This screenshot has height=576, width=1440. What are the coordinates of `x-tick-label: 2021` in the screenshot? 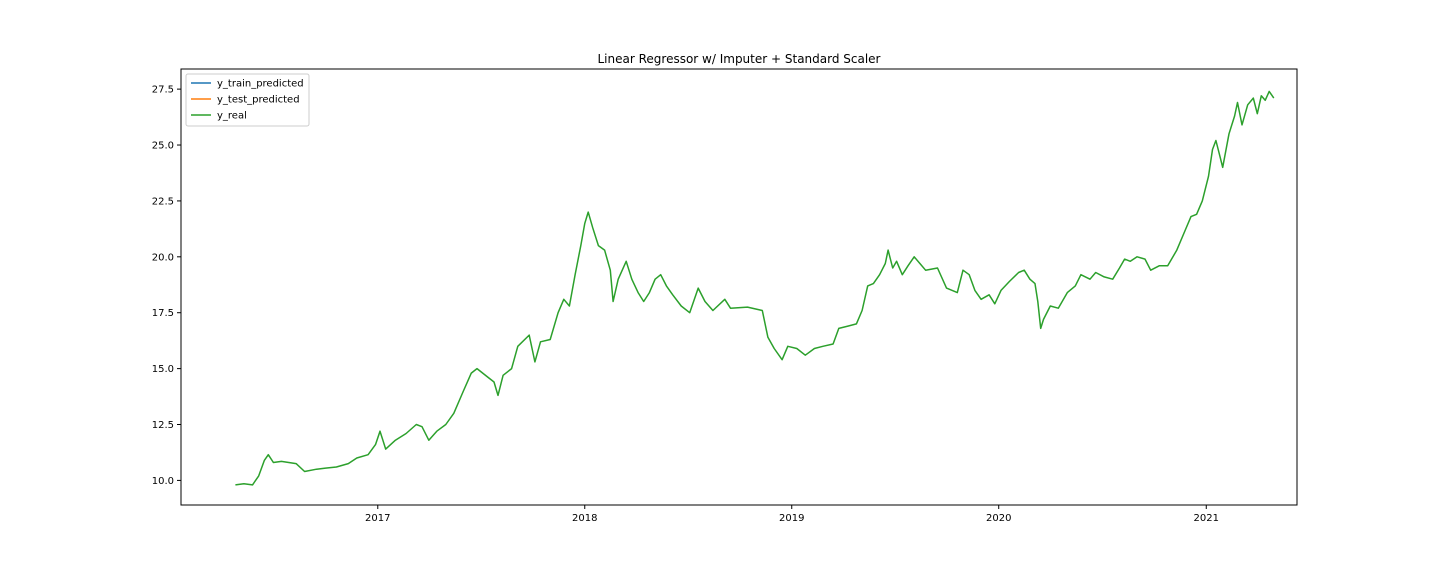 It's located at (1206, 518).